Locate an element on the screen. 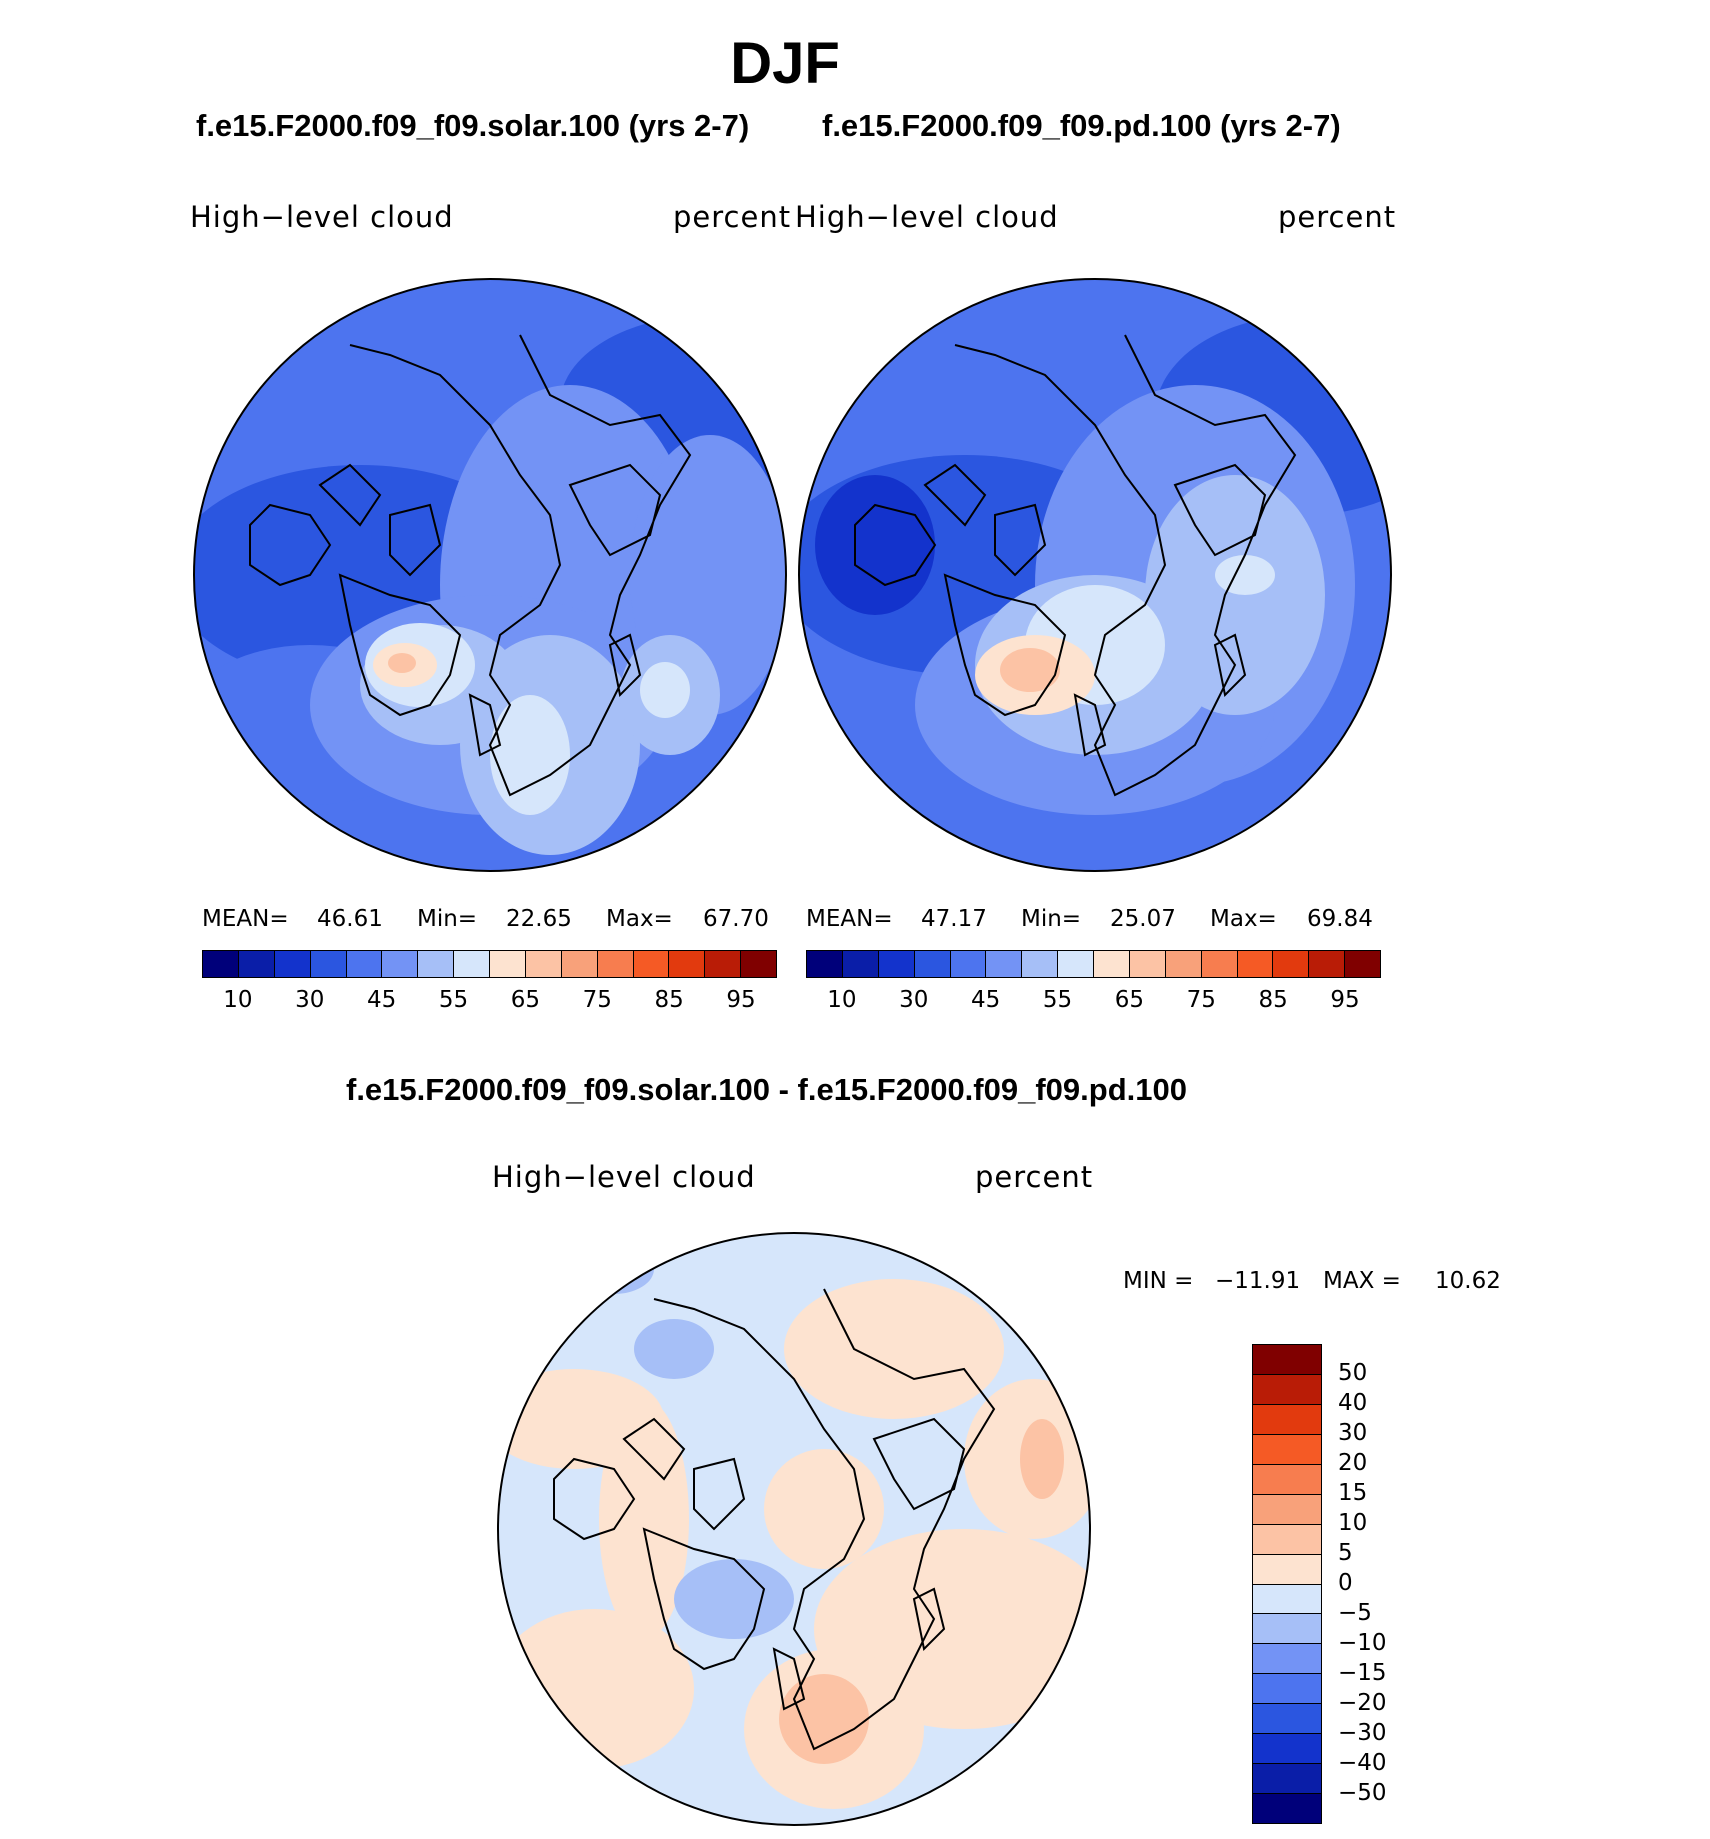  panel-2-units-label: percent is located at coordinates (1337, 217).